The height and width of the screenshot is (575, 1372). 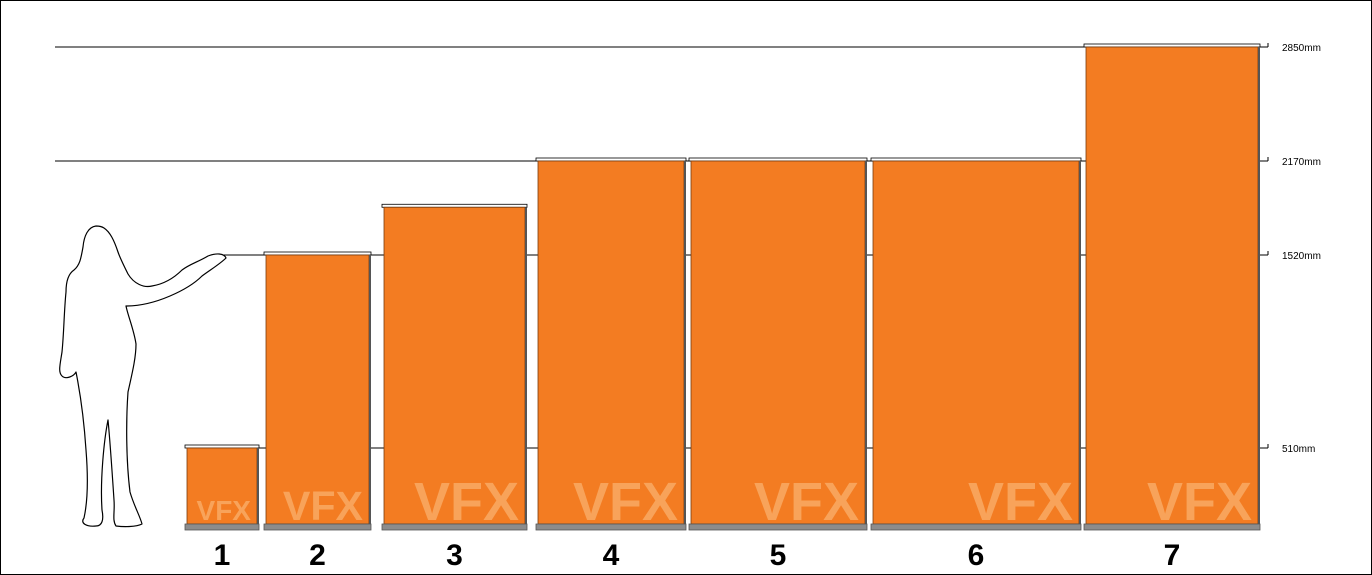 I want to click on height-label: 2850mm, so click(x=1301, y=48).